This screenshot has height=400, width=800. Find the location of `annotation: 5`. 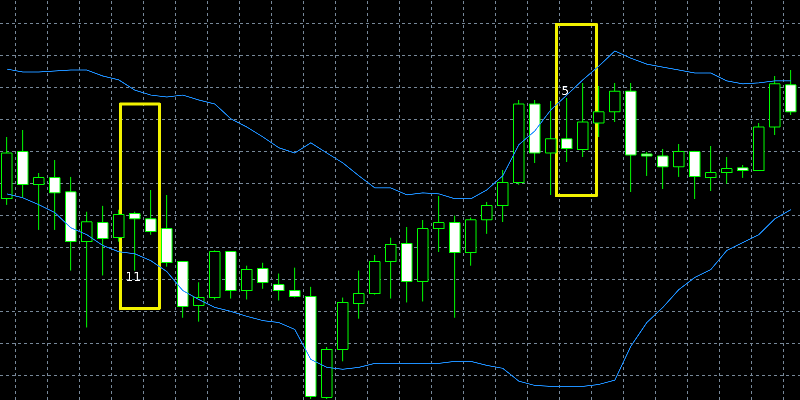

annotation: 5 is located at coordinates (566, 91).